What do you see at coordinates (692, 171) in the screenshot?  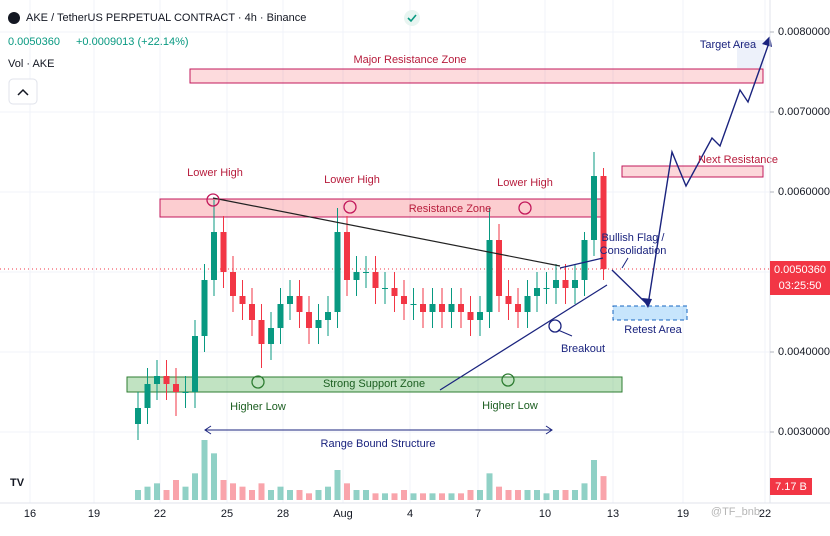 I see `next-resistance-zone` at bounding box center [692, 171].